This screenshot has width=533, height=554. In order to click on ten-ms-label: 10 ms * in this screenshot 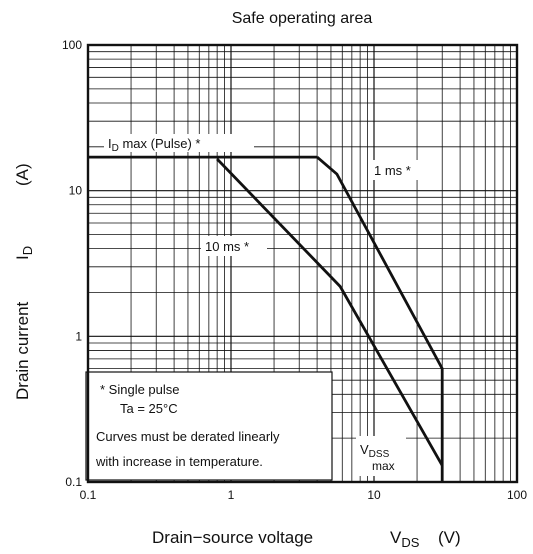, I will do `click(227, 246)`.